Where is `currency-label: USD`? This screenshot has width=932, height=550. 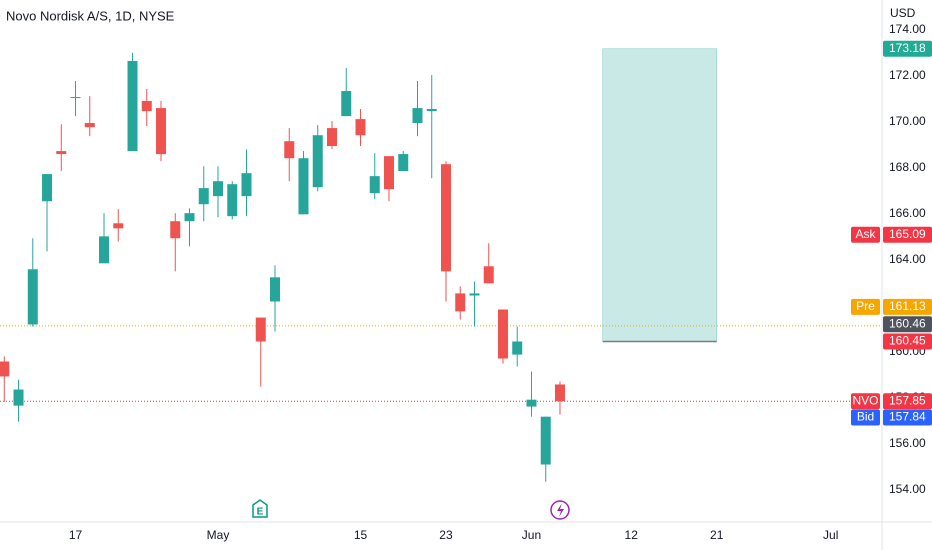
currency-label: USD is located at coordinates (903, 13).